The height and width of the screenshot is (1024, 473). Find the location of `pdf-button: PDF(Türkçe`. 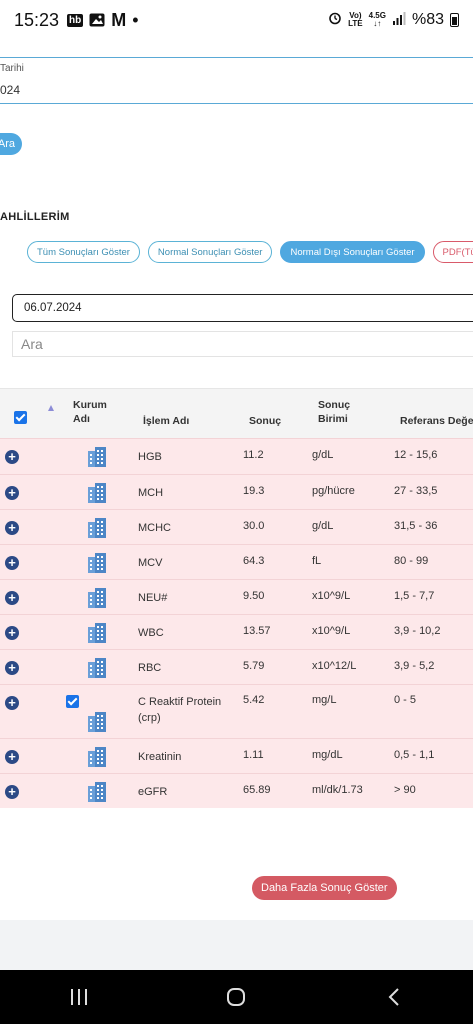

pdf-button: PDF(Türkçe is located at coordinates (452, 252).